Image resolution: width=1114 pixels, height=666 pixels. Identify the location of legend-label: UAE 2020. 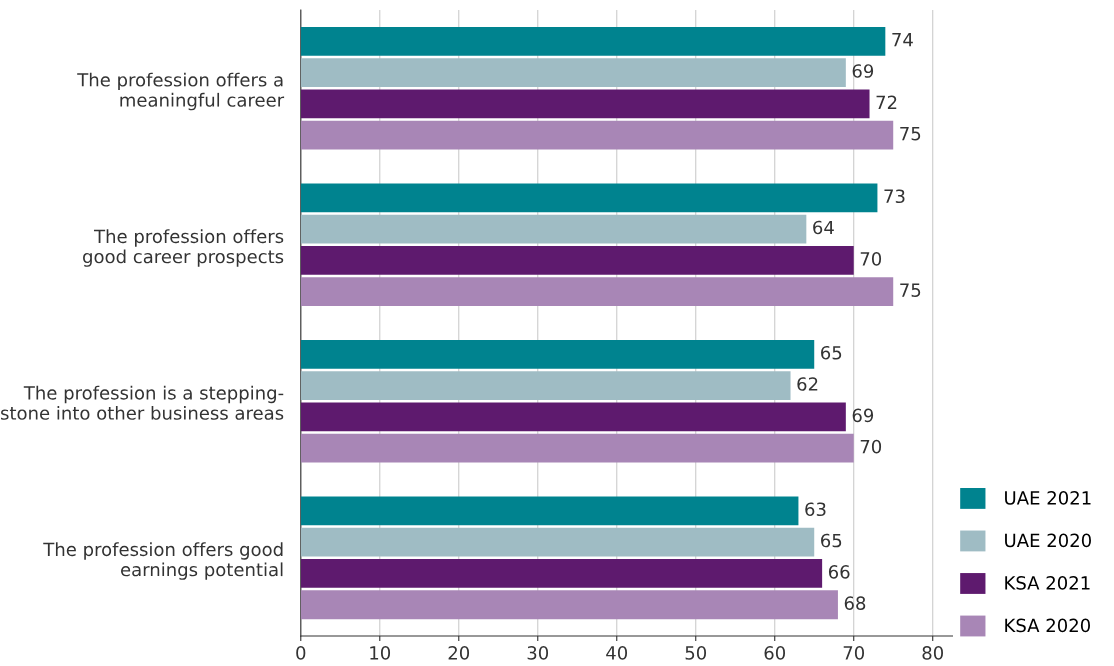
(1048, 540).